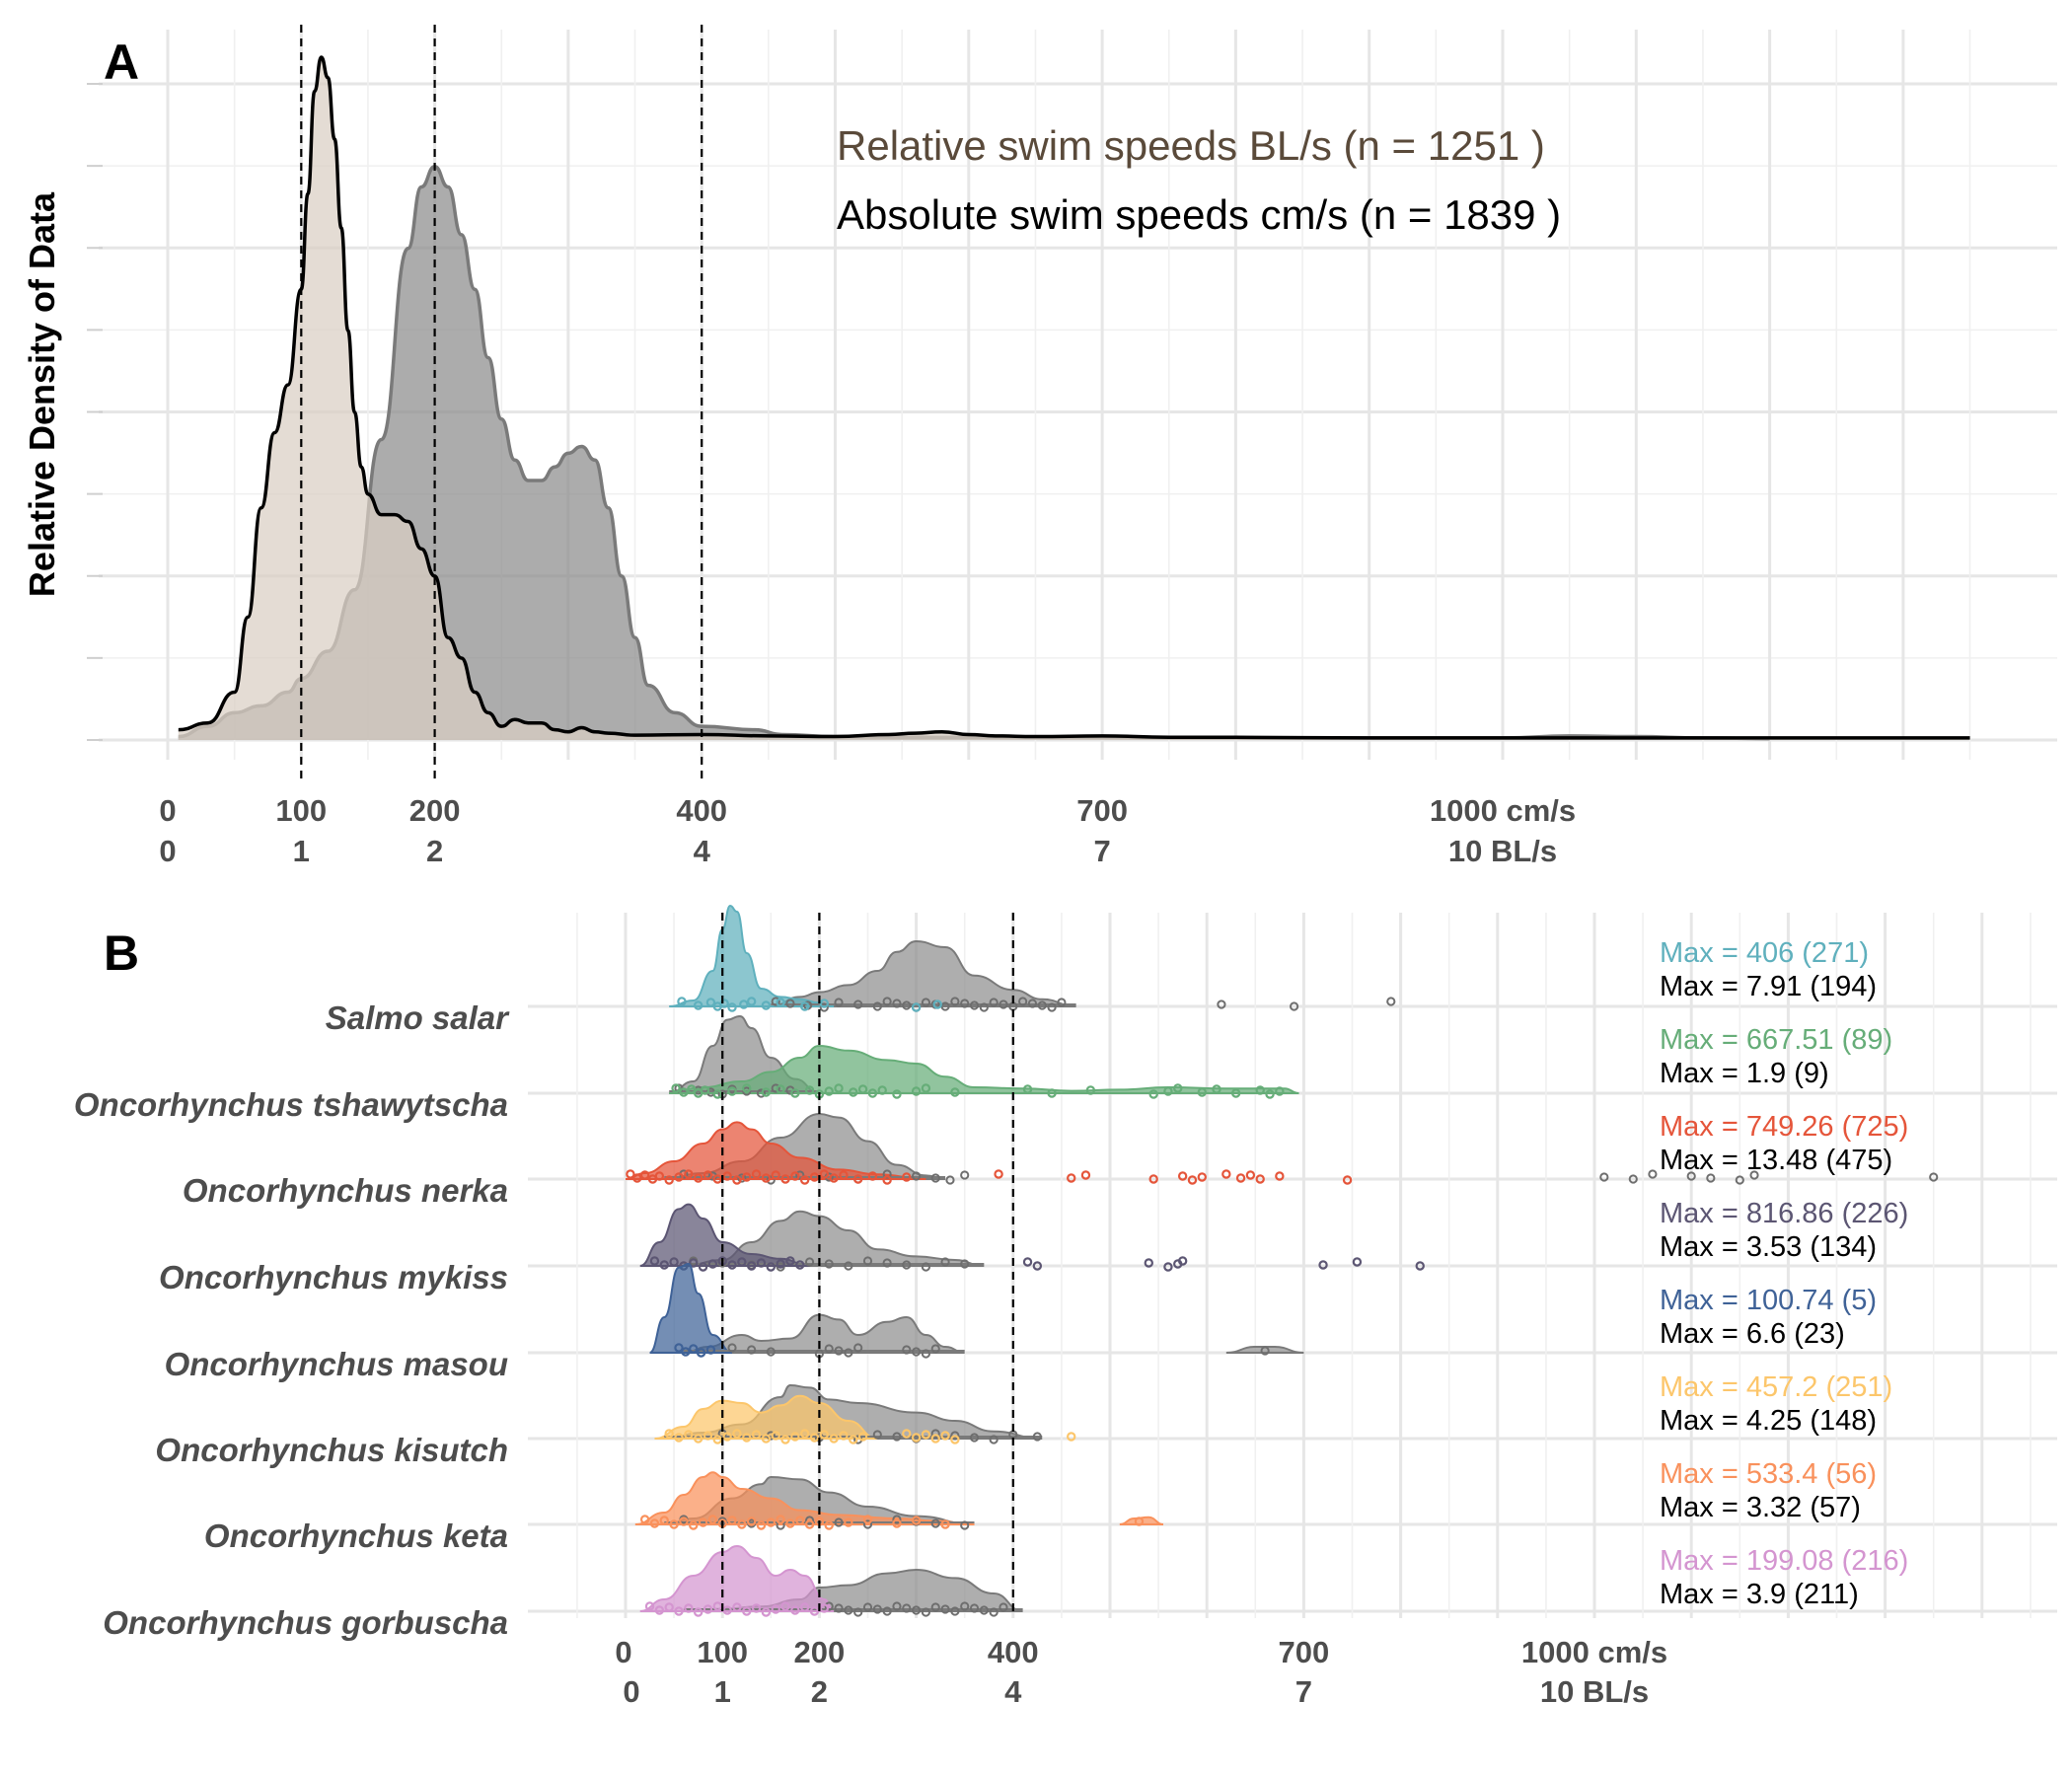 The width and height of the screenshot is (2072, 1776). I want to click on annotation-relative: Relative swim speeds BL/s (n = 1251 ), so click(1191, 145).